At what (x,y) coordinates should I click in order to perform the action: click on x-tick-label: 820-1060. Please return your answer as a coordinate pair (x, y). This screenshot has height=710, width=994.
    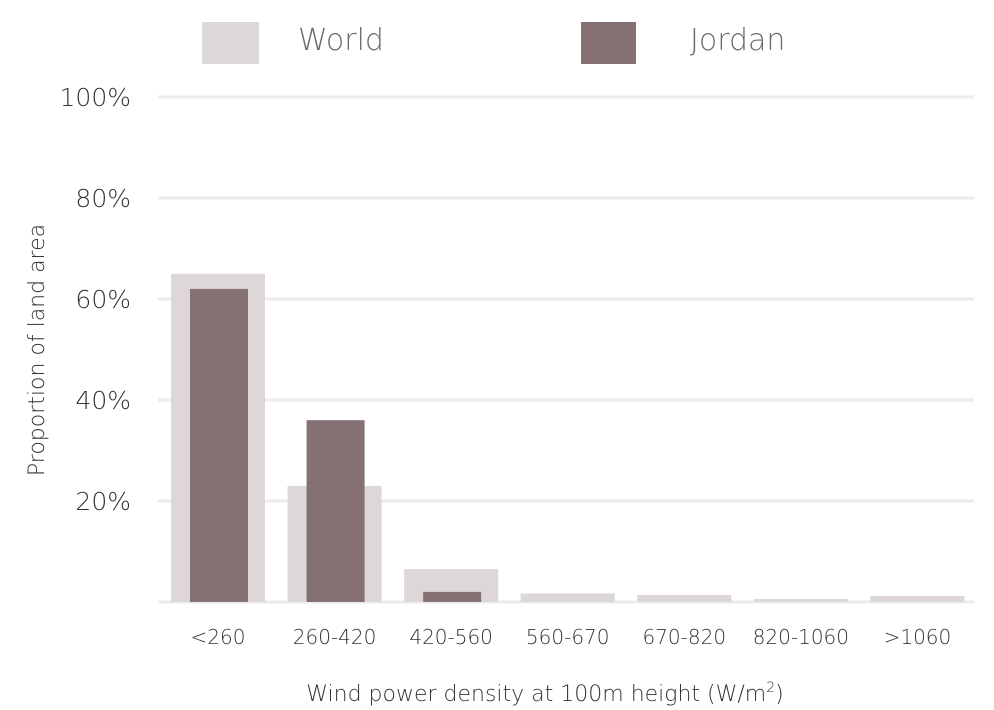
    Looking at the image, I should click on (801, 637).